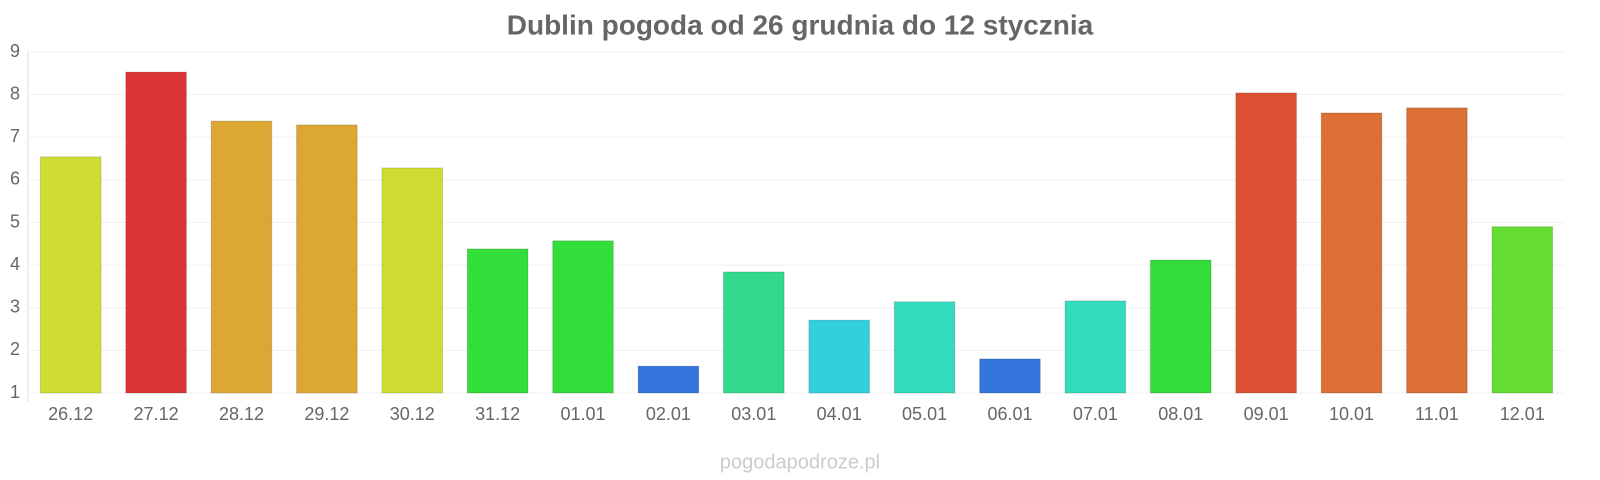 The height and width of the screenshot is (480, 1600). I want to click on y-tick-label: 5, so click(15, 221).